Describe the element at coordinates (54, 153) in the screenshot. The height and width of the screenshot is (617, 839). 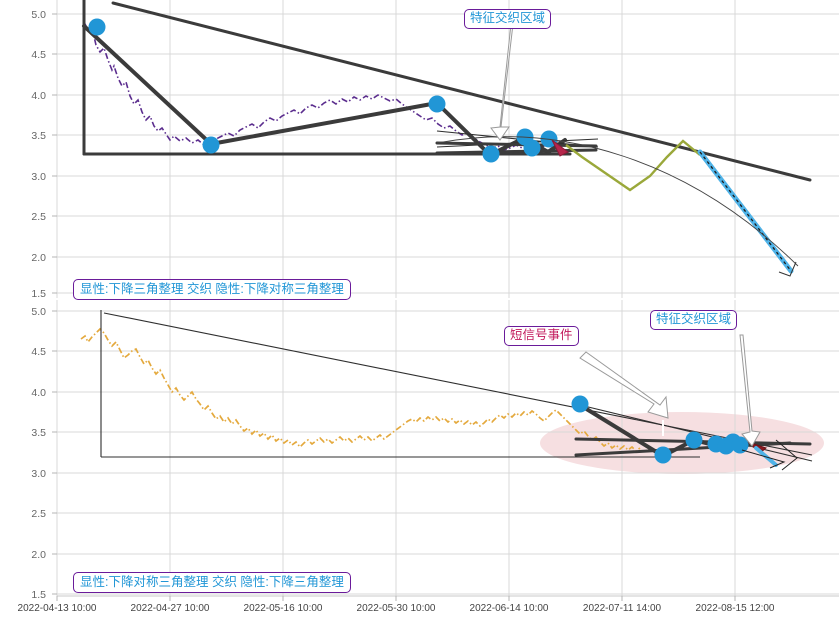
I see `top-y-tick-marks` at that location.